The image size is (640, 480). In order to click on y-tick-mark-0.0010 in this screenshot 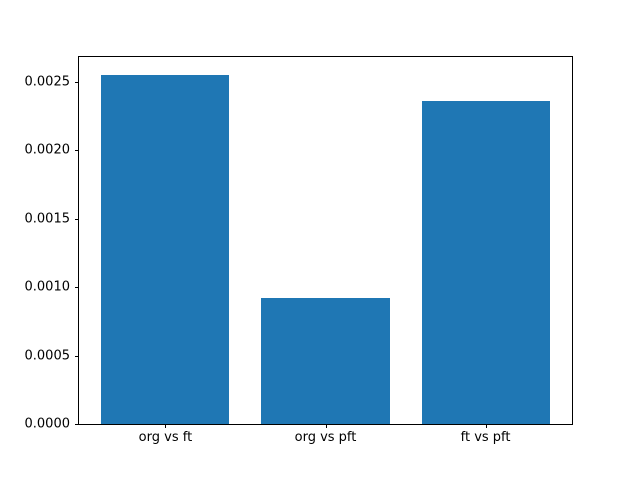, I will do `click(77, 288)`.